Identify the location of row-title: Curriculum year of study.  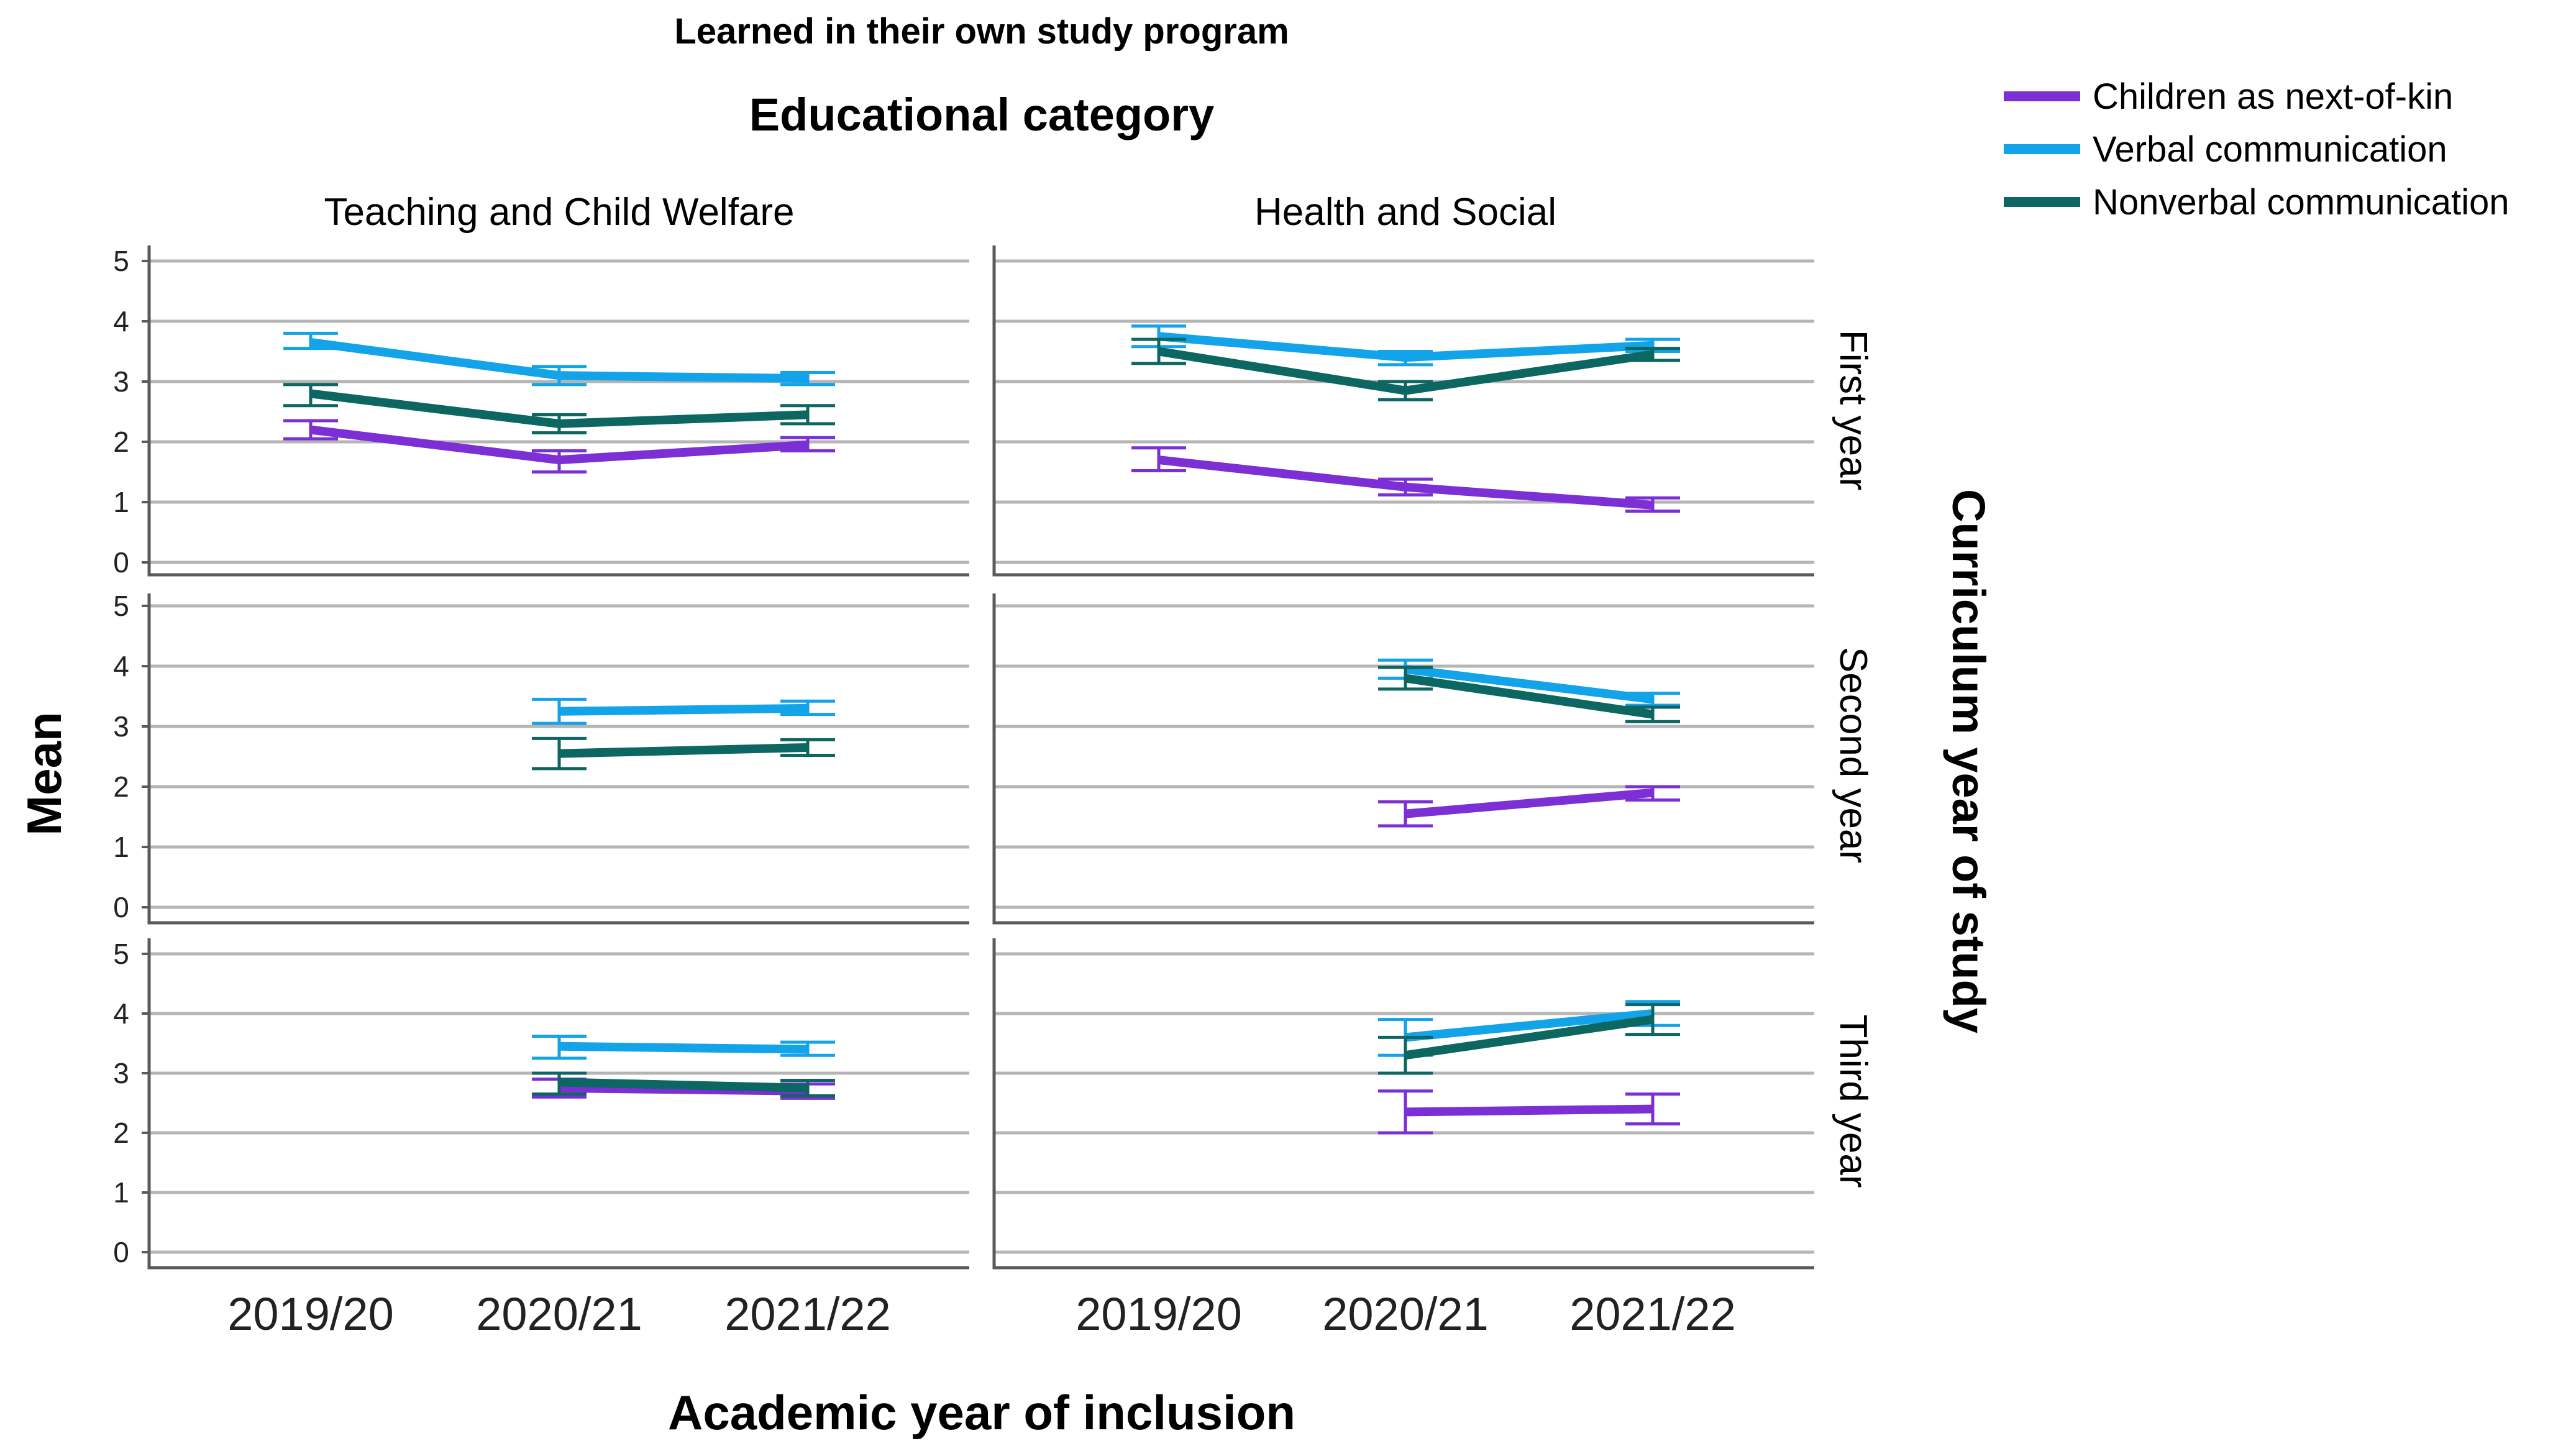
(1968, 761).